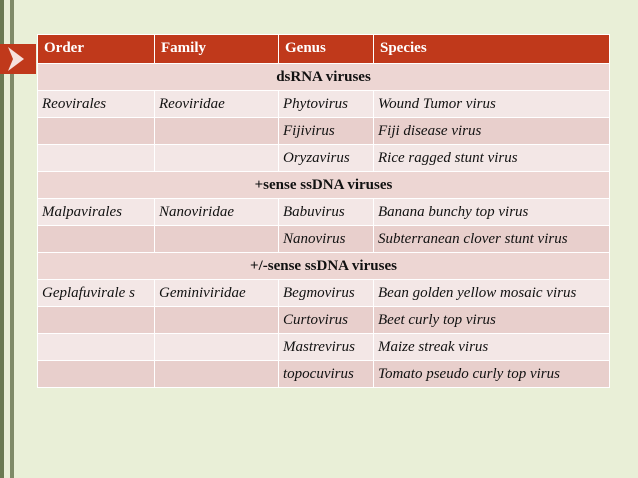 This screenshot has width=638, height=478. What do you see at coordinates (96, 49) in the screenshot?
I see `header-order: Order` at bounding box center [96, 49].